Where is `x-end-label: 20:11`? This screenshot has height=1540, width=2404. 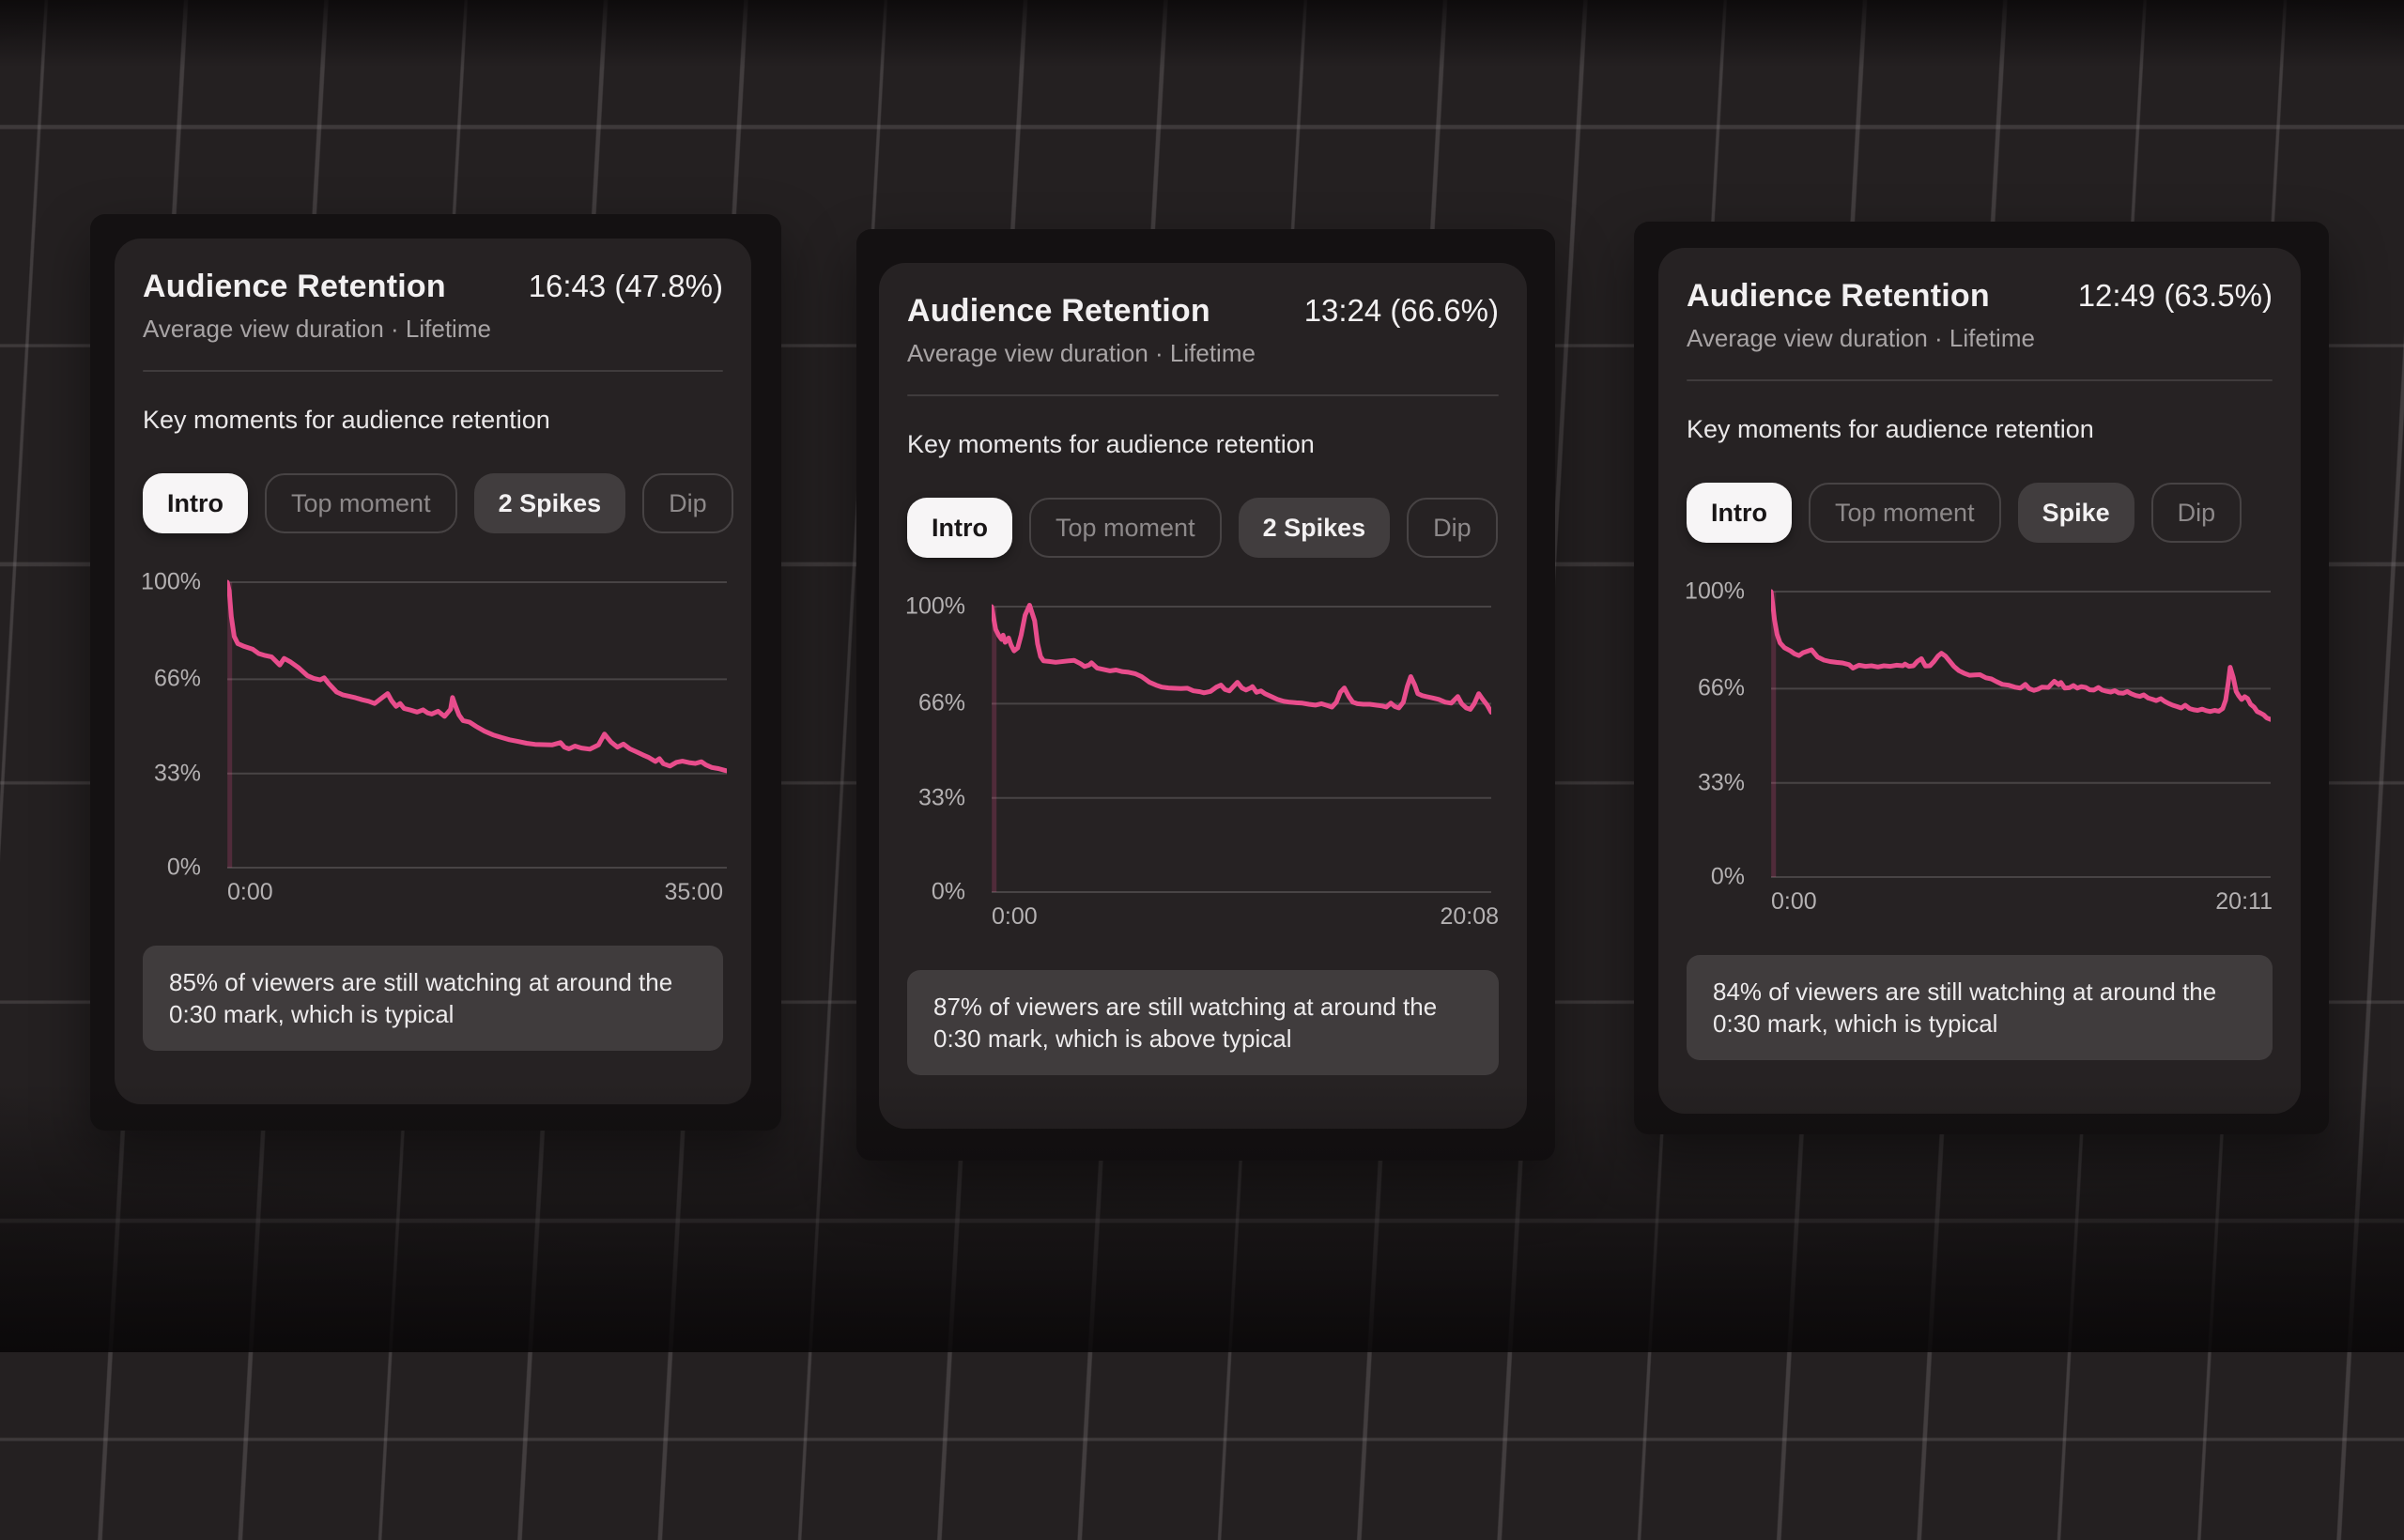 x-end-label: 20:11 is located at coordinates (2244, 901).